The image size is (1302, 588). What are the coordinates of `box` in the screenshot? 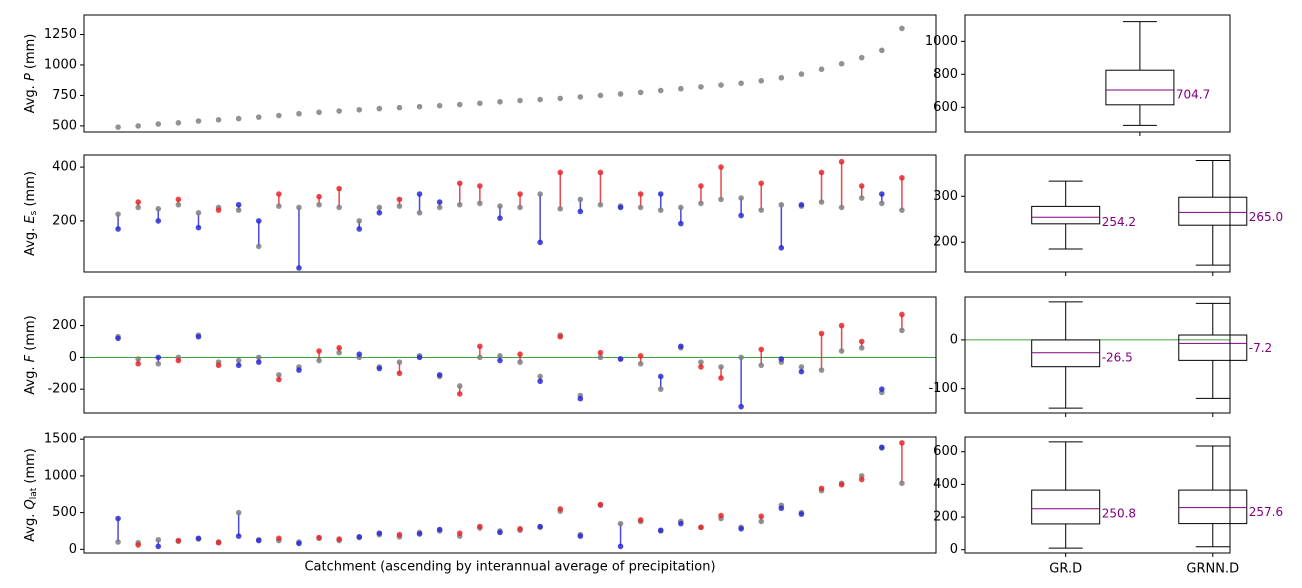 It's located at (1066, 507).